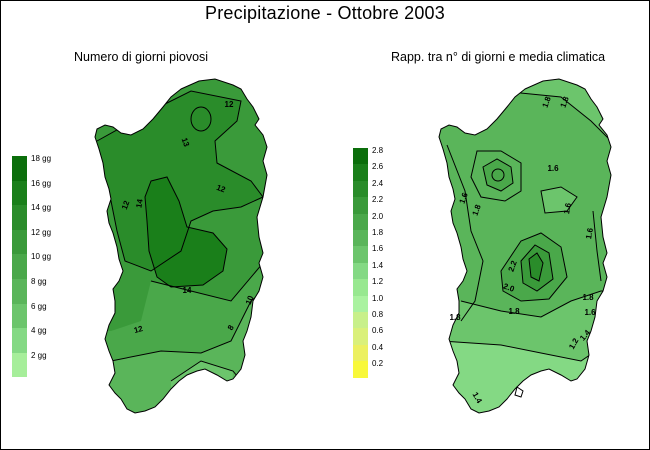  Describe the element at coordinates (231, 327) in the screenshot. I see `contour-label: 8` at that location.